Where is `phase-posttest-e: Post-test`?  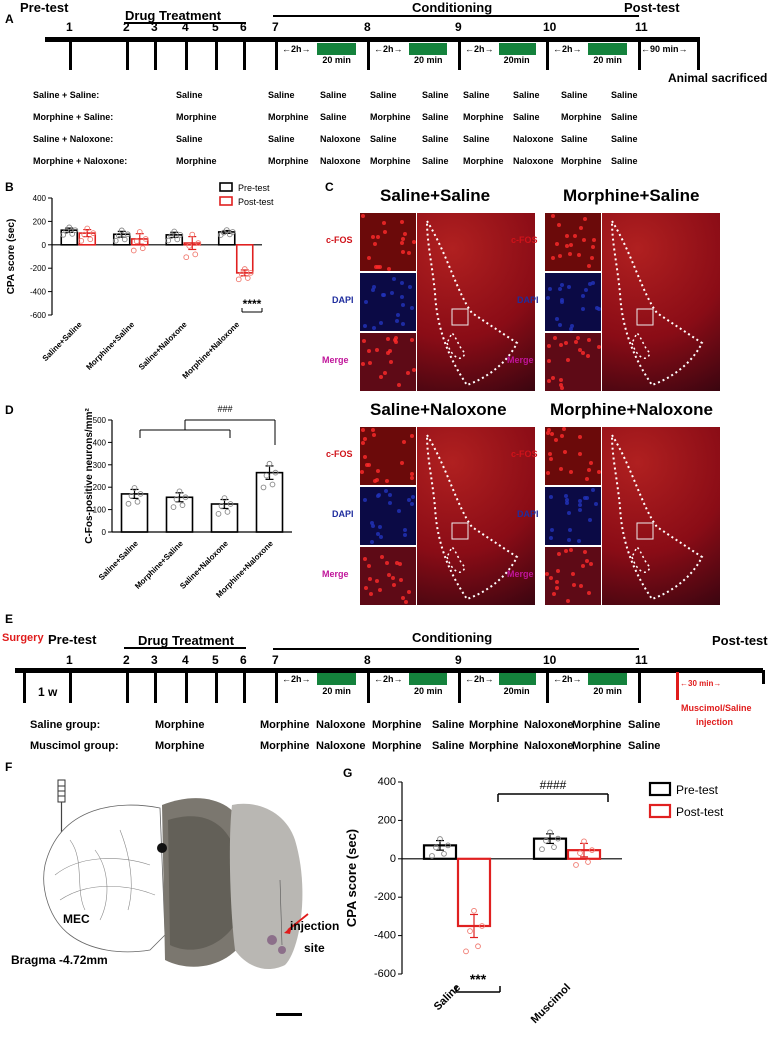
phase-posttest-e: Post-test is located at coordinates (740, 640).